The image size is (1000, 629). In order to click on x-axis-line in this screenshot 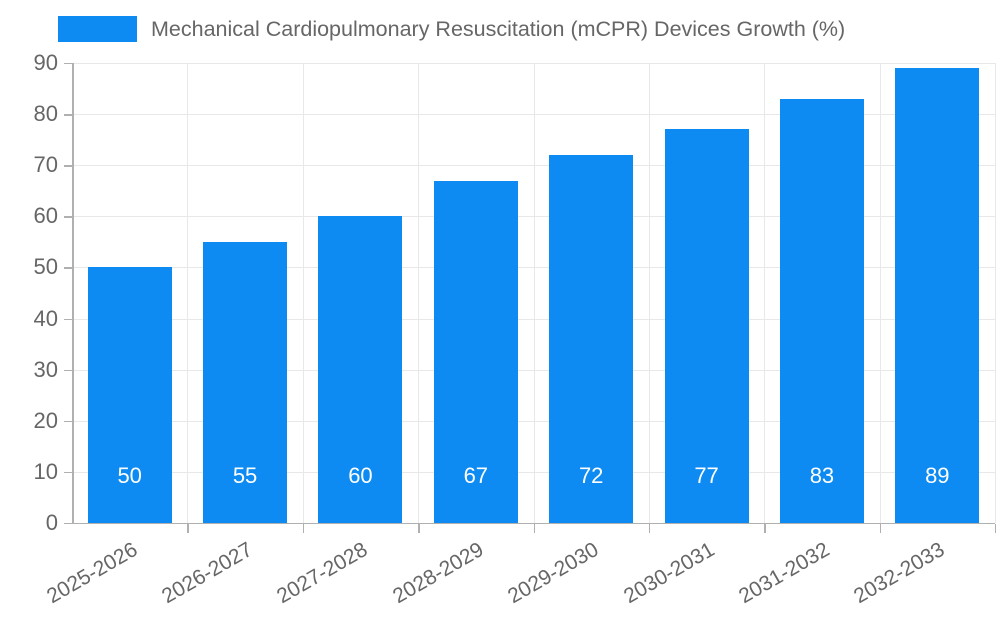, I will do `click(533, 523)`.